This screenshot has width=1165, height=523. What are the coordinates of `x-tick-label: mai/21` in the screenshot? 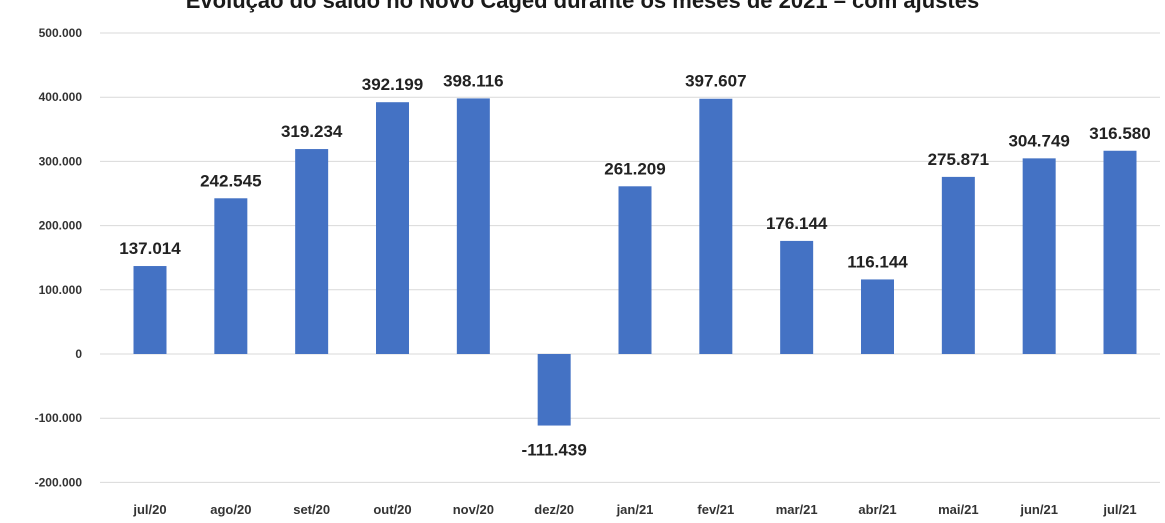 It's located at (958, 509).